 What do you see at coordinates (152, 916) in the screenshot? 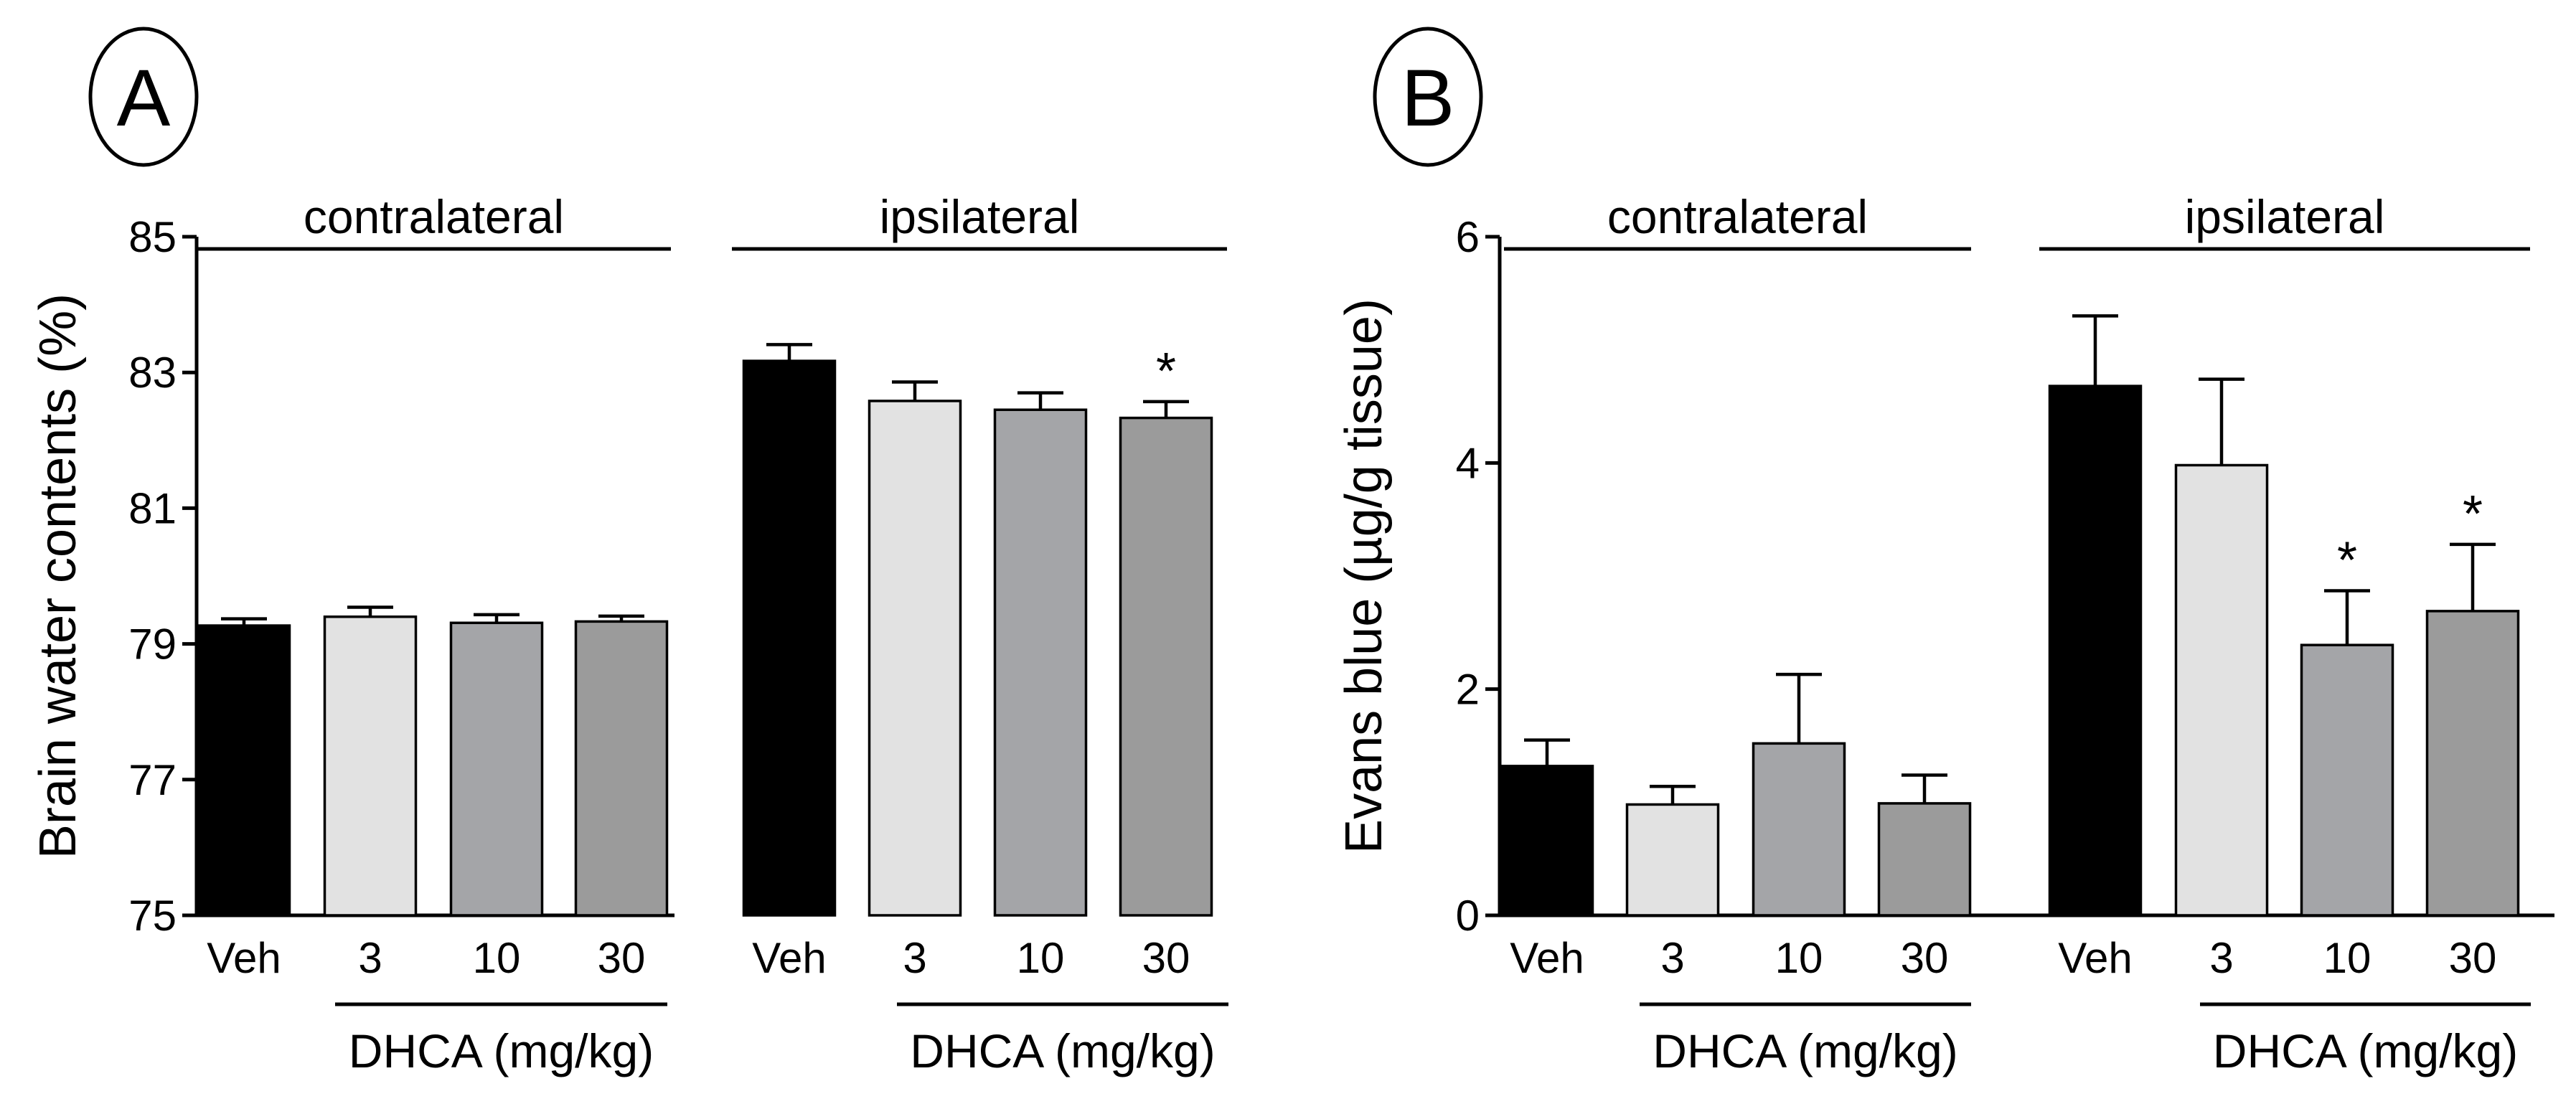
I see `panel-a-y-tick-label: 75` at bounding box center [152, 916].